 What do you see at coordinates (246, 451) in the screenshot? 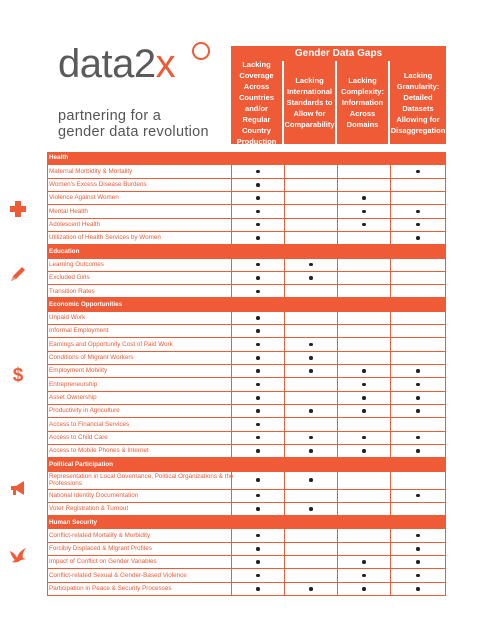
I see `table-row: Access to Mobile Phones & Internet` at bounding box center [246, 451].